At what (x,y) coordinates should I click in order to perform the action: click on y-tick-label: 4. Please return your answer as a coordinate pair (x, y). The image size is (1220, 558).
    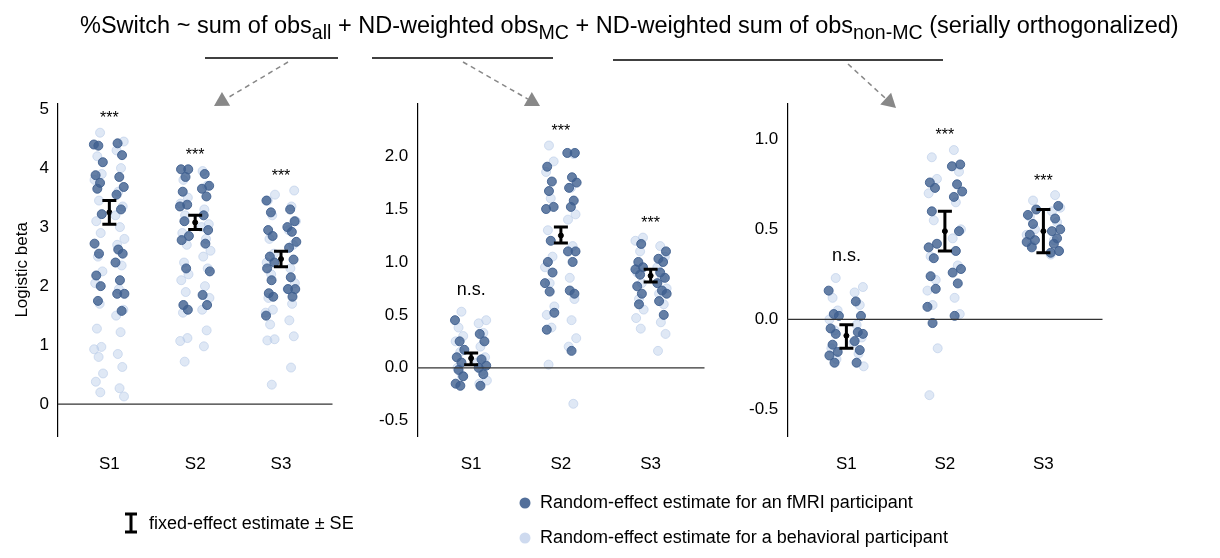
    Looking at the image, I should click on (44, 167).